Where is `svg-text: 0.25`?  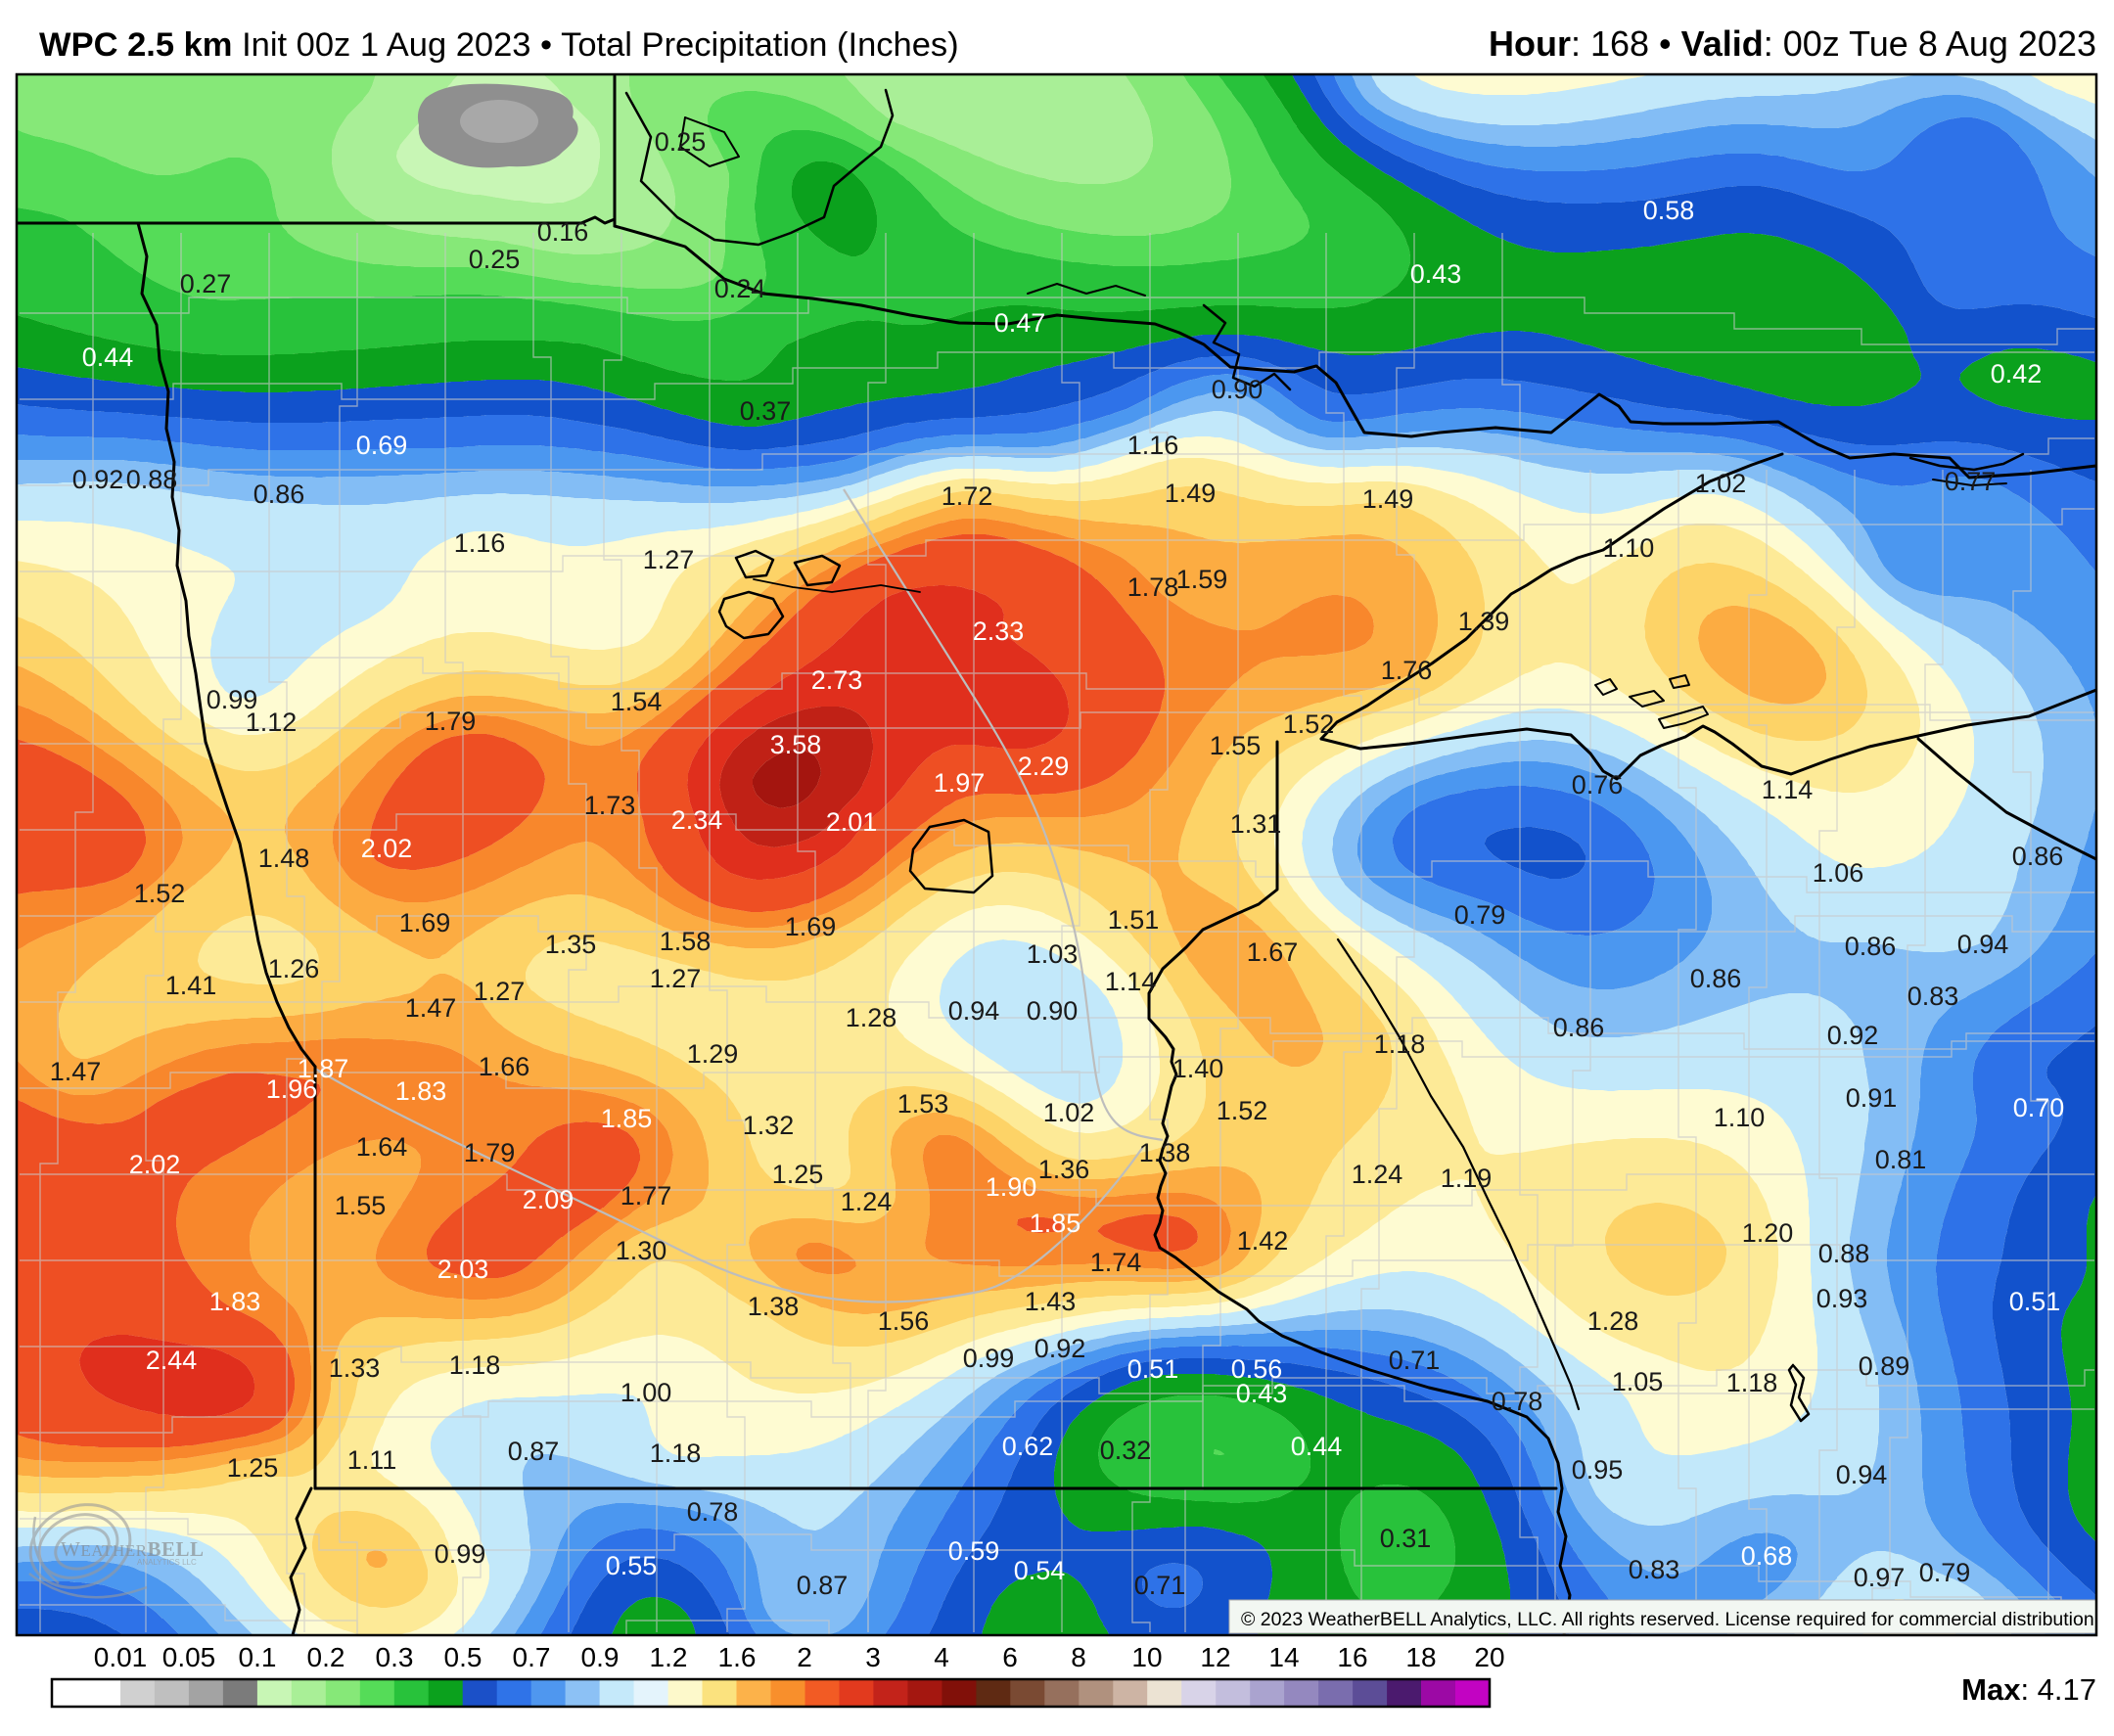 svg-text: 0.25 is located at coordinates (495, 259).